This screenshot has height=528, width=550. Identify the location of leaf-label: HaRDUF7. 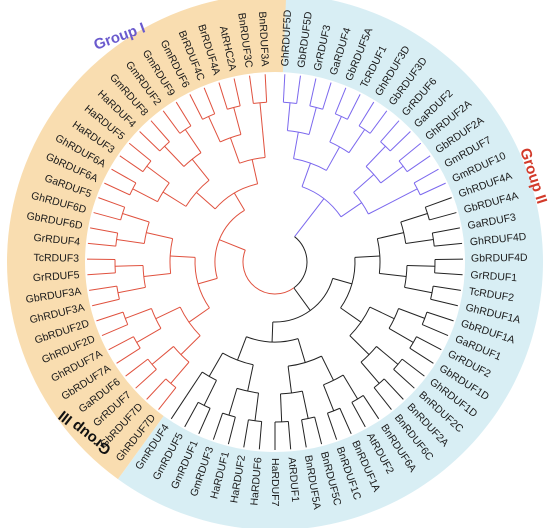
(275, 482).